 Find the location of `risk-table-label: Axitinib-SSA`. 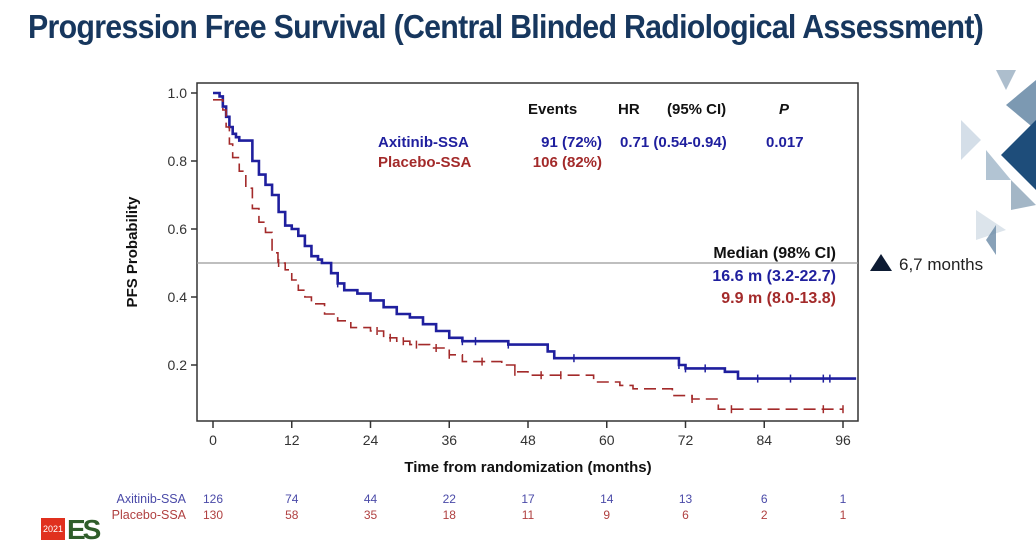

risk-table-label: Axitinib-SSA is located at coordinates (152, 499).